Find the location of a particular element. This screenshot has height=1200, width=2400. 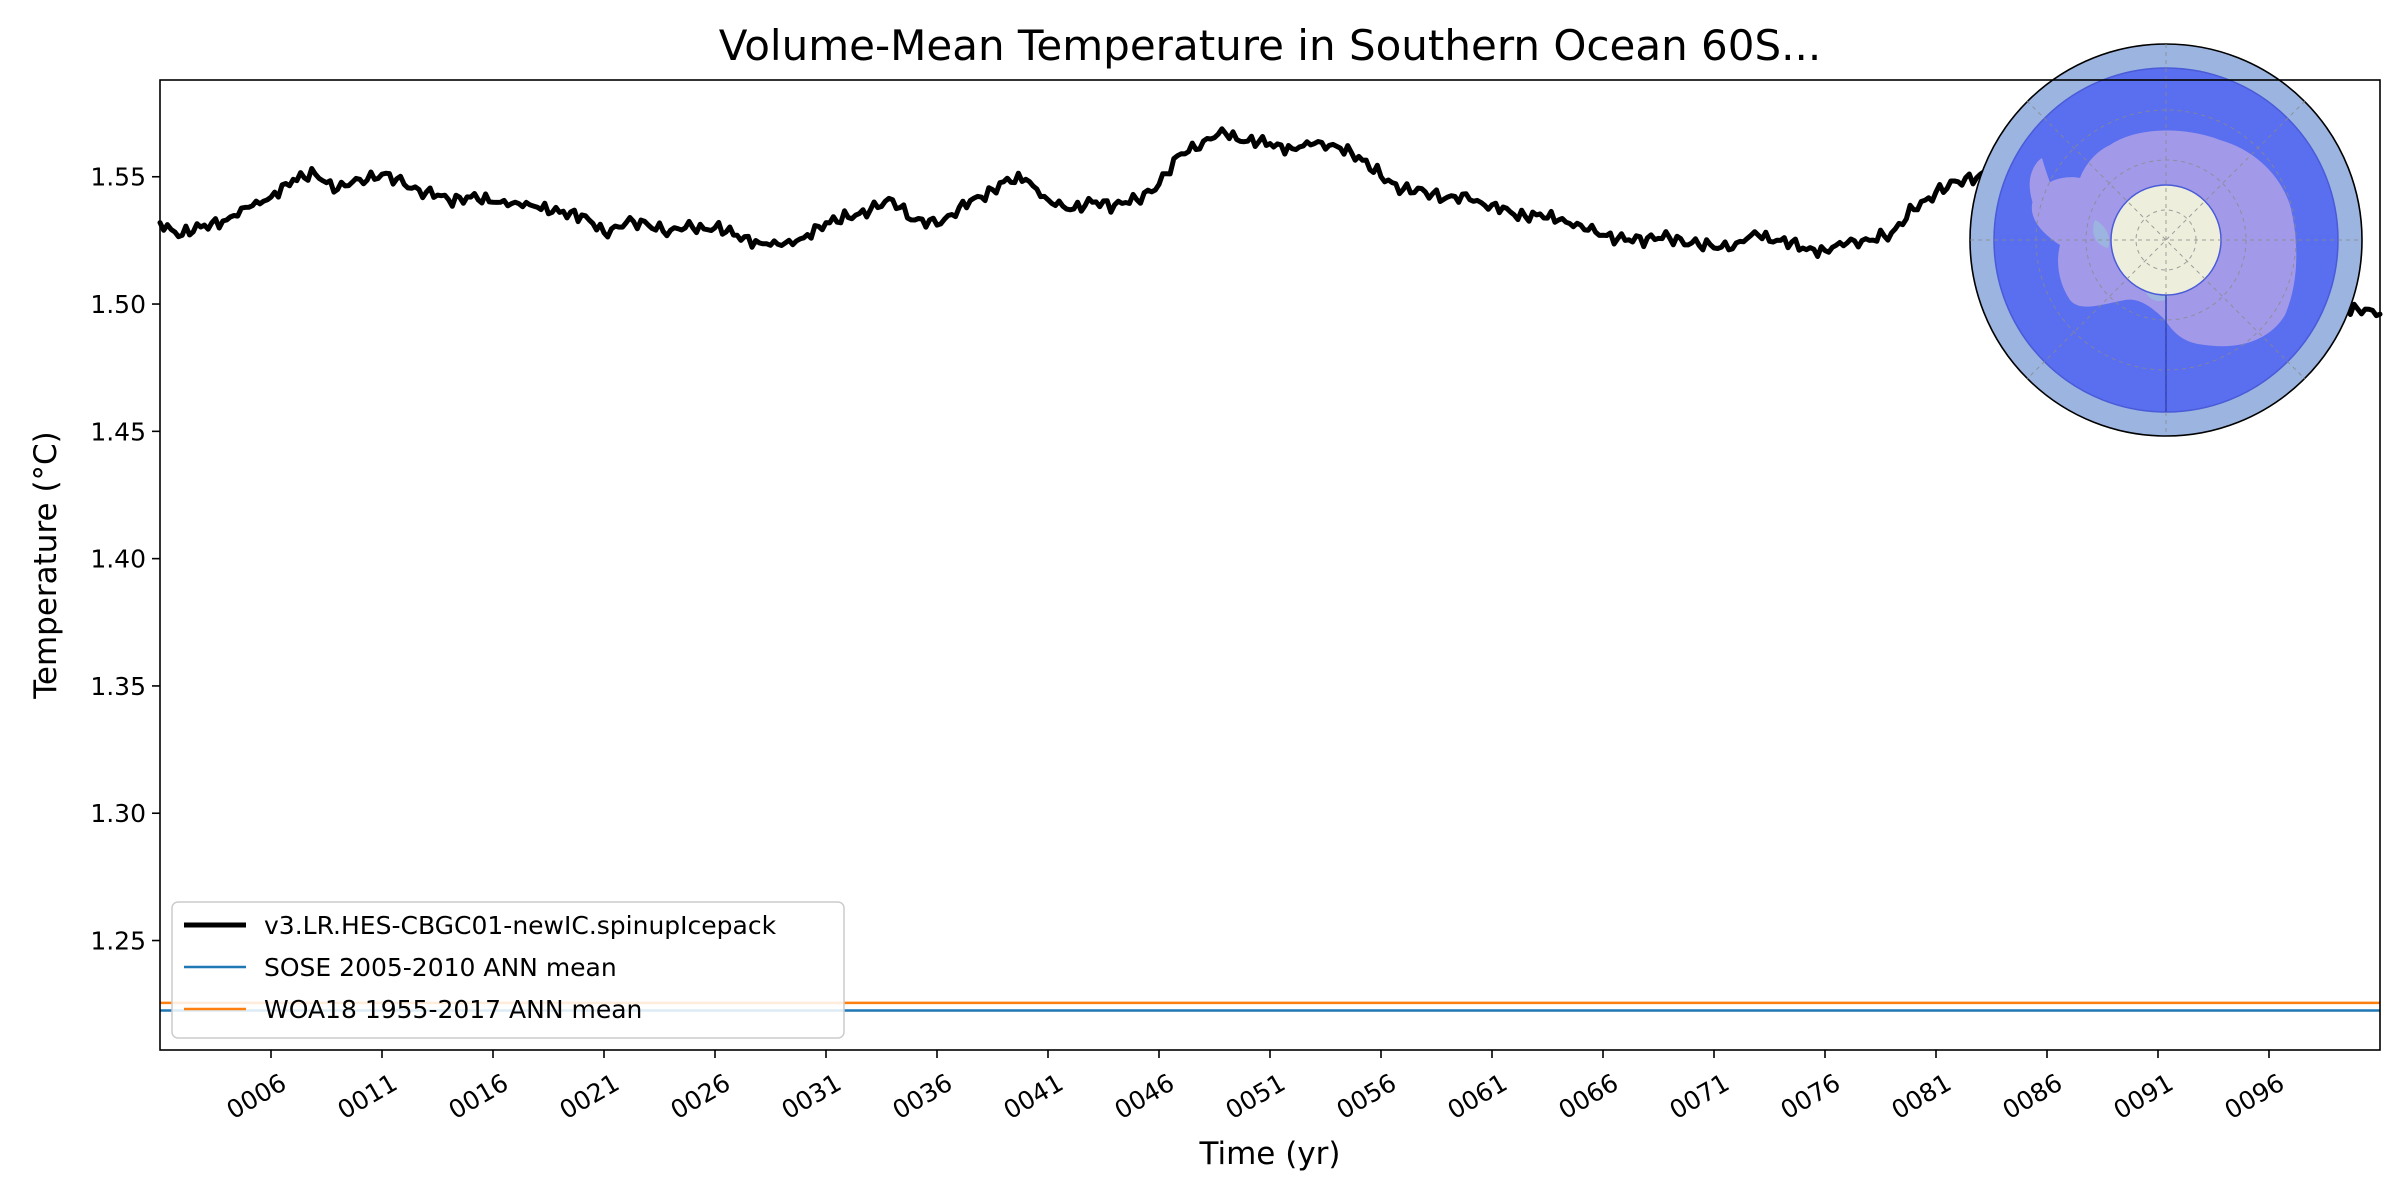

y-tick-label: 1.25 is located at coordinates (118, 941).